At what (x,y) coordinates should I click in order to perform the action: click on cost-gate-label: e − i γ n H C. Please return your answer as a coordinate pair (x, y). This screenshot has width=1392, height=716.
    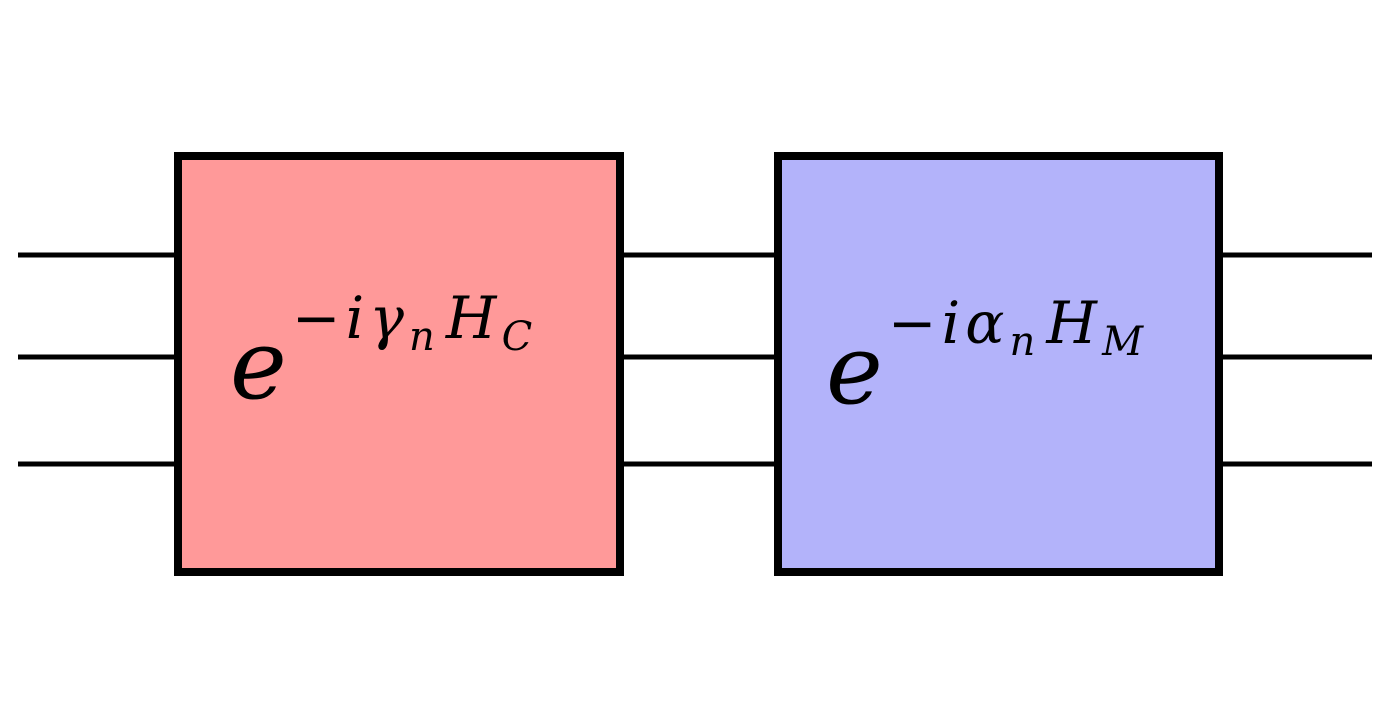
    Looking at the image, I should click on (381, 352).